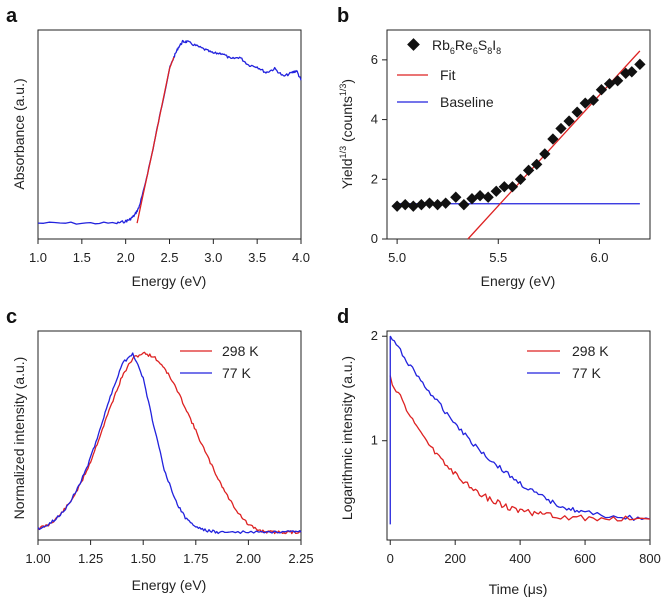 The image size is (669, 615). I want to click on absorbance-curve, so click(169, 132).